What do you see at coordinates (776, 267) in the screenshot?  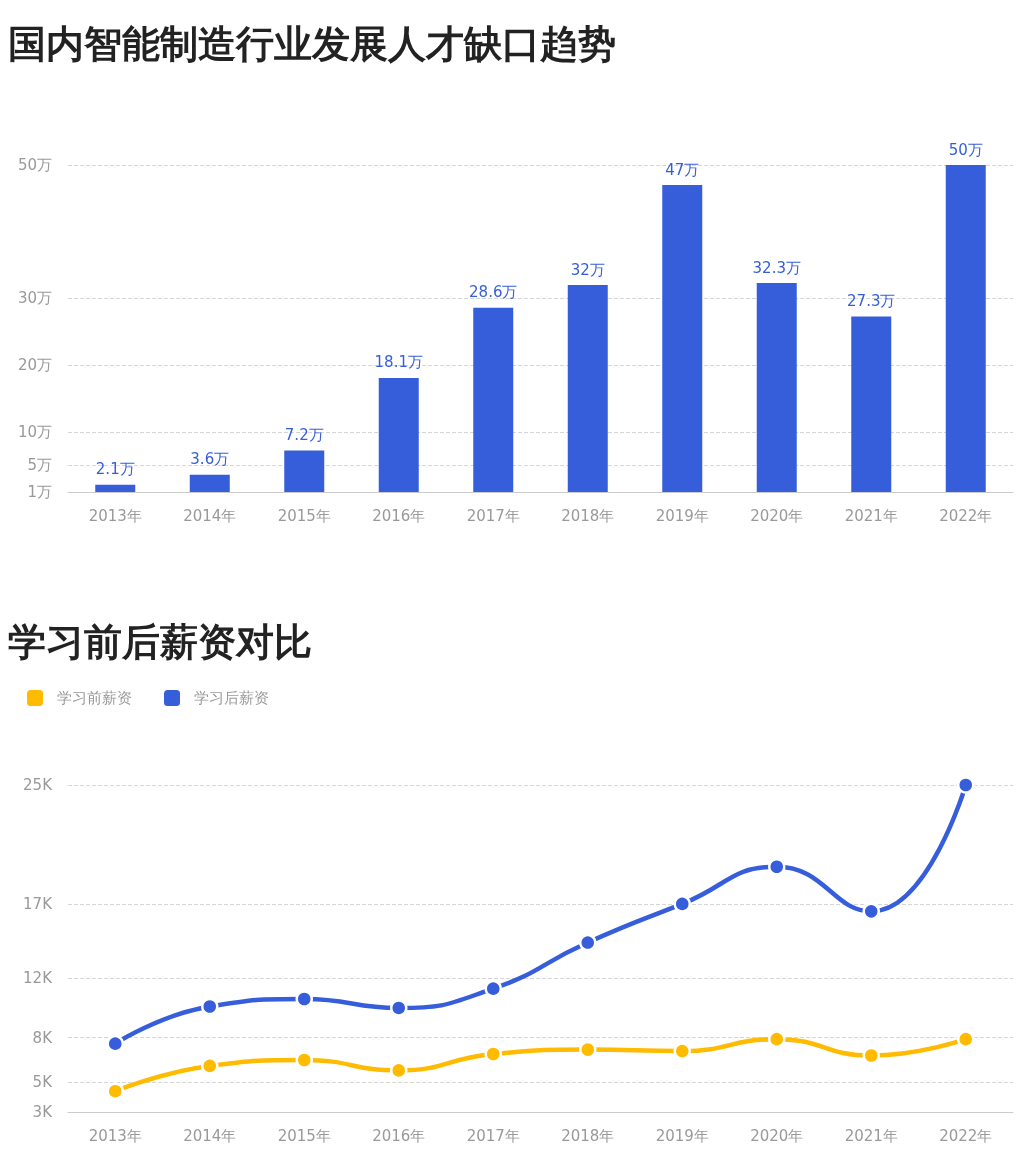 I see `data-label: 32.3万` at bounding box center [776, 267].